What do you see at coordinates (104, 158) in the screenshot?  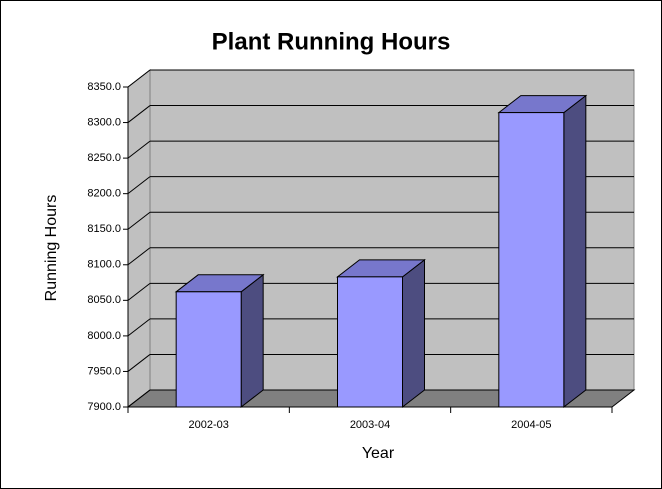 I see `y-tick-label: 8250.0` at bounding box center [104, 158].